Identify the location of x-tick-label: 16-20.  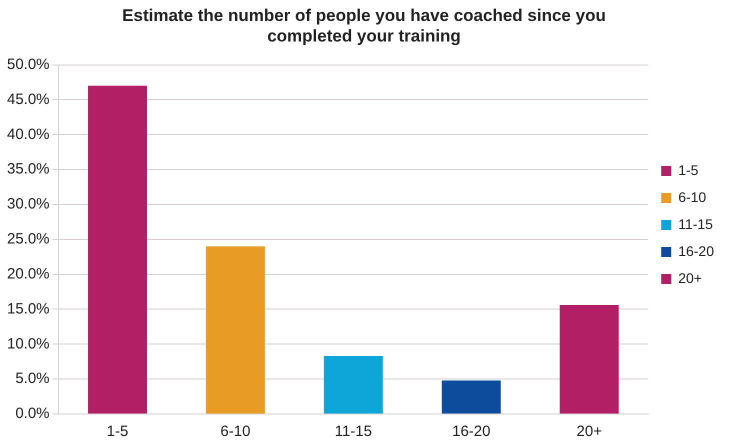
(471, 431).